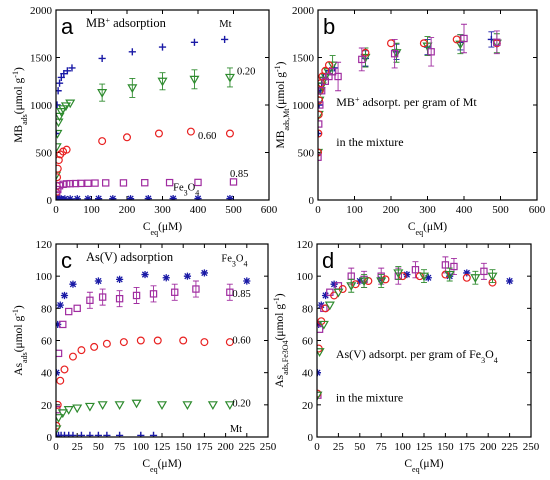 Image resolution: width=550 pixels, height=480 pixels. What do you see at coordinates (127, 210) in the screenshot?
I see `x-tick-label: 200` at bounding box center [127, 210].